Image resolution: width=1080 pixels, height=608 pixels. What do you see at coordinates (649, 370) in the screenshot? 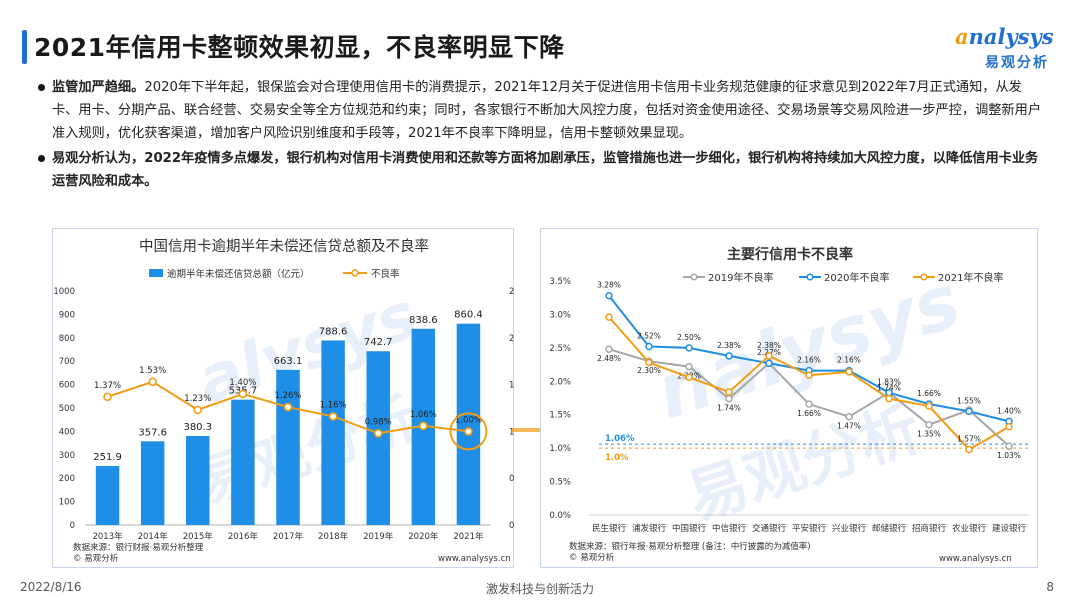
I see `series-value-label: 2.30%` at bounding box center [649, 370].